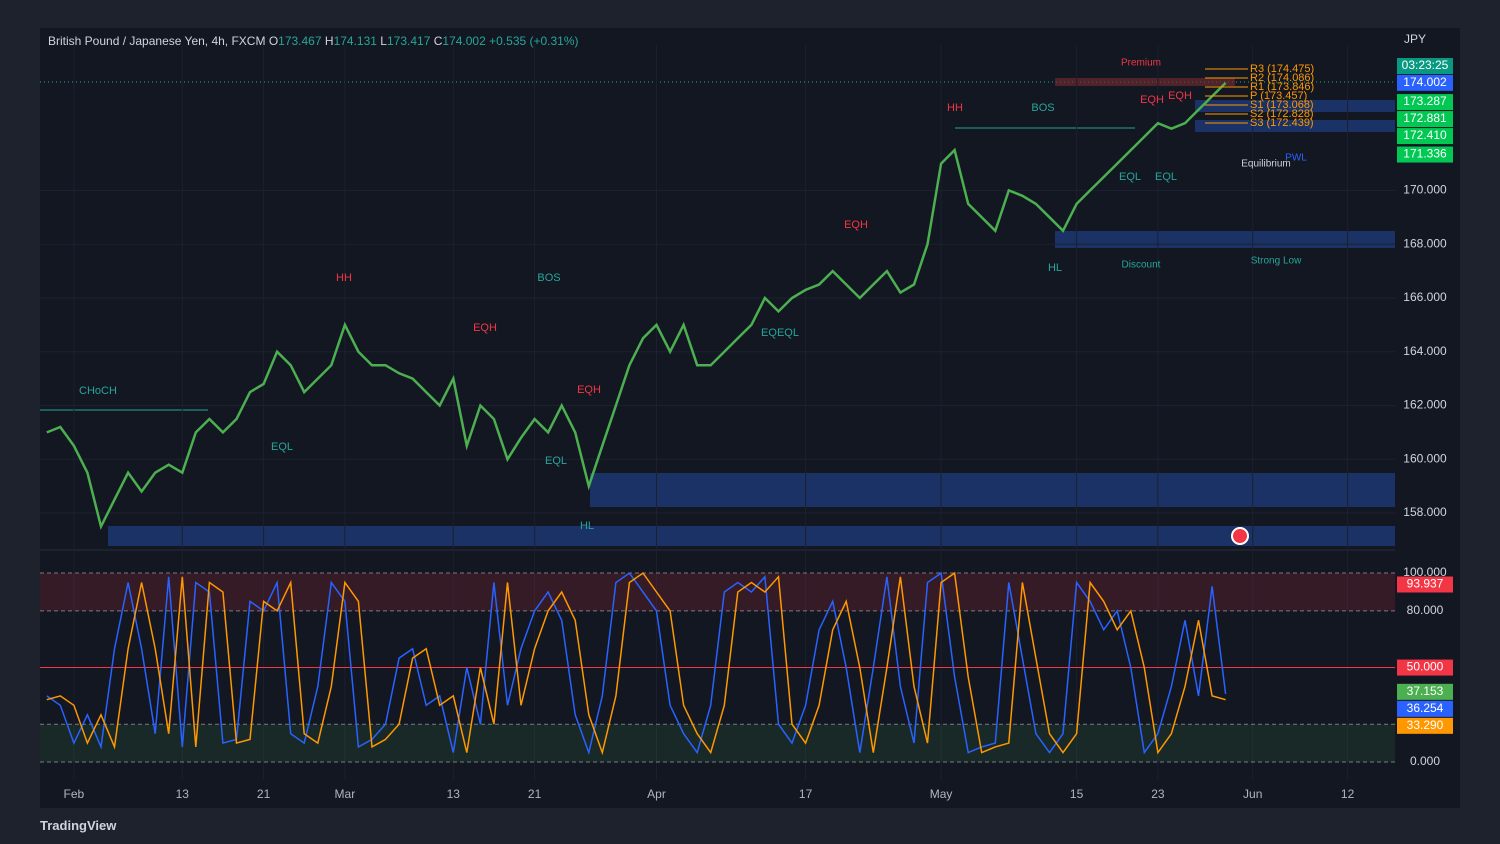 This screenshot has width=1500, height=844. What do you see at coordinates (438, 41) in the screenshot?
I see `ohlc-label: C` at bounding box center [438, 41].